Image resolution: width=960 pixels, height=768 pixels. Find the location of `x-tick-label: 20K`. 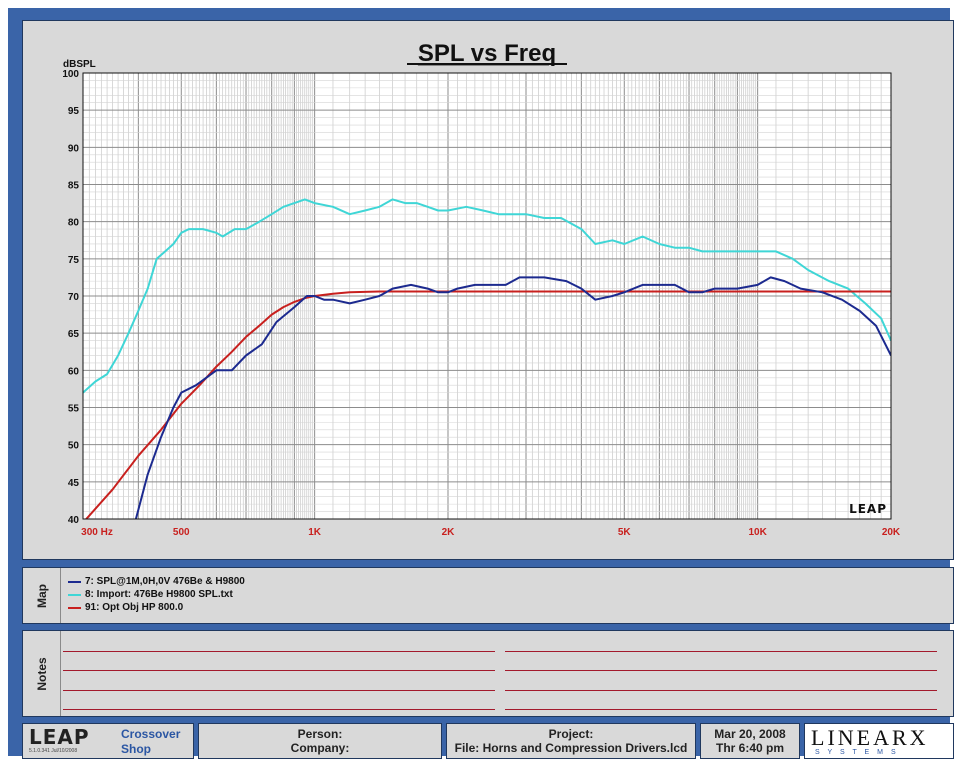

x-tick-label: 20K is located at coordinates (891, 532).